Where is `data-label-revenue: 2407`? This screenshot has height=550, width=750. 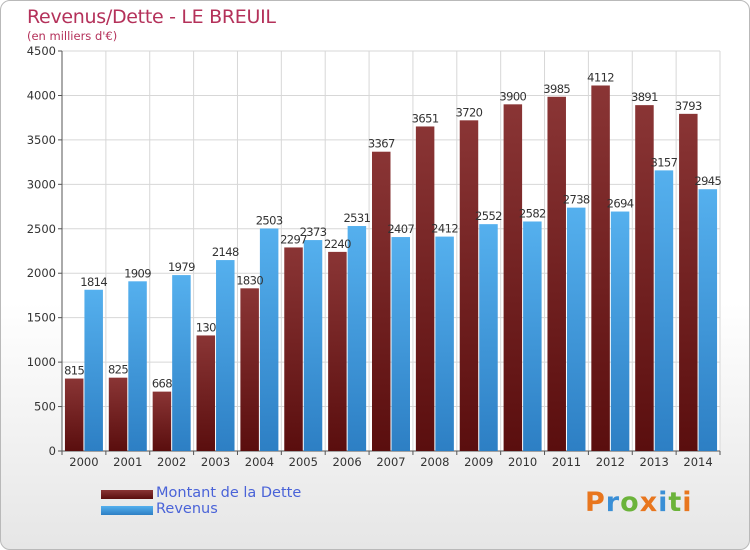 data-label-revenue: 2407 is located at coordinates (400, 229).